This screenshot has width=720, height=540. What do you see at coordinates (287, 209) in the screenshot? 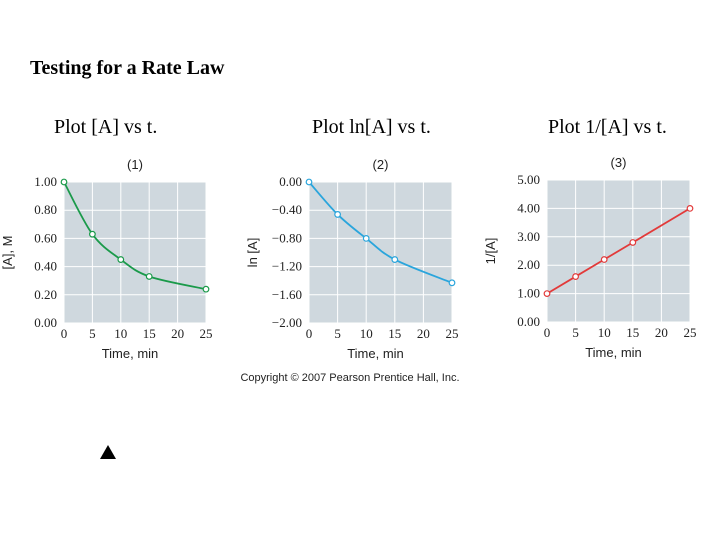
I see `y-tick-label: −0.40` at bounding box center [287, 209].